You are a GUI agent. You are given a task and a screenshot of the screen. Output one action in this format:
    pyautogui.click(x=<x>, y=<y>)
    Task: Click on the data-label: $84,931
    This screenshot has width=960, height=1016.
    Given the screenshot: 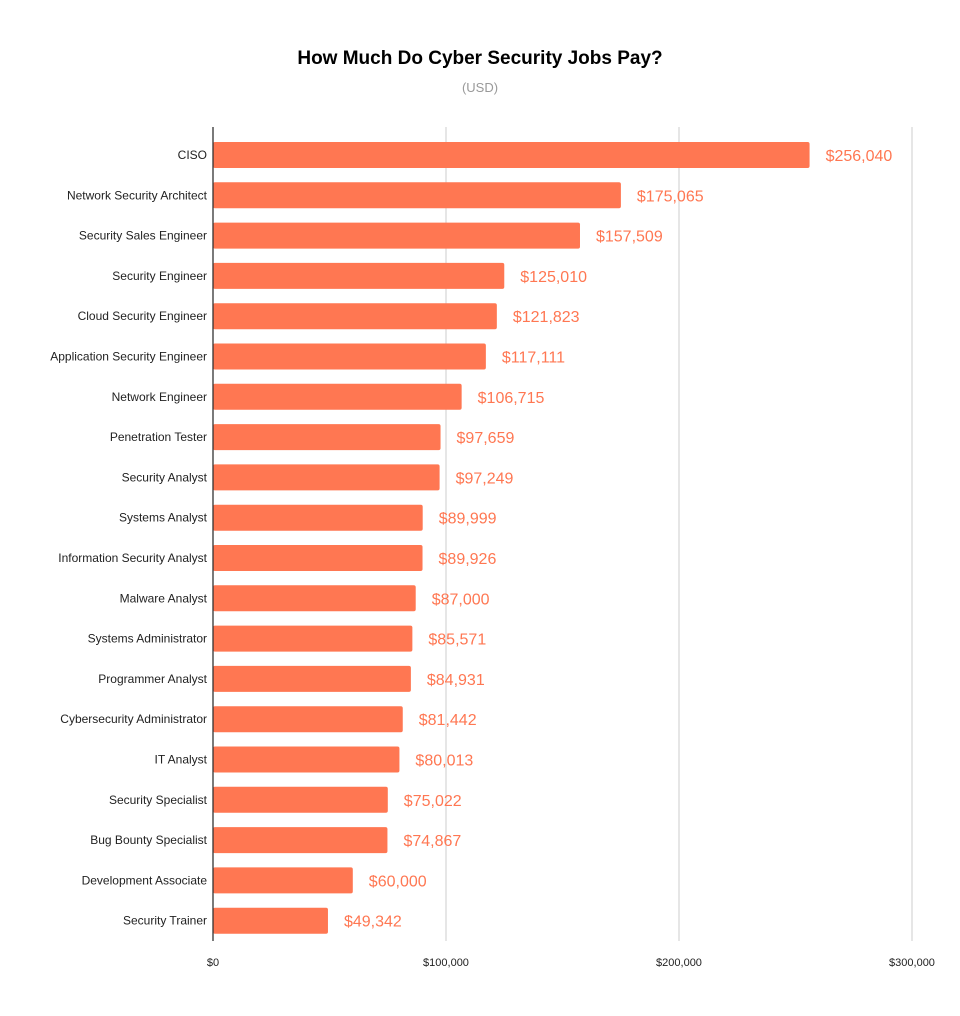 What is the action you would take?
    pyautogui.click(x=456, y=680)
    